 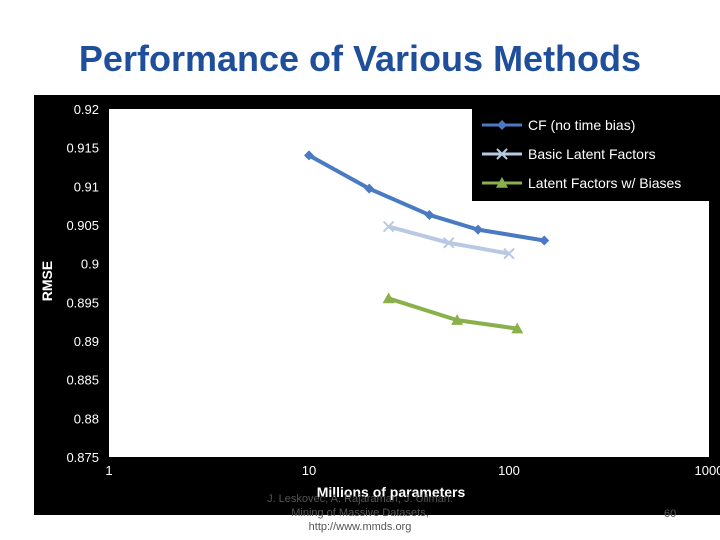 I want to click on y-tick-label: 0.92, so click(x=86, y=109).